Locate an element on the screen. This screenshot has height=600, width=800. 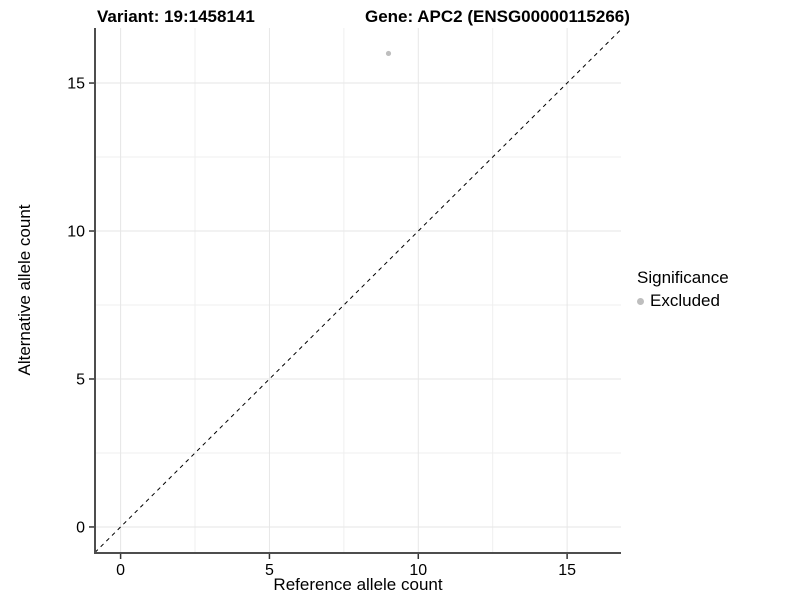
x-tick-label: 5 is located at coordinates (269, 570).